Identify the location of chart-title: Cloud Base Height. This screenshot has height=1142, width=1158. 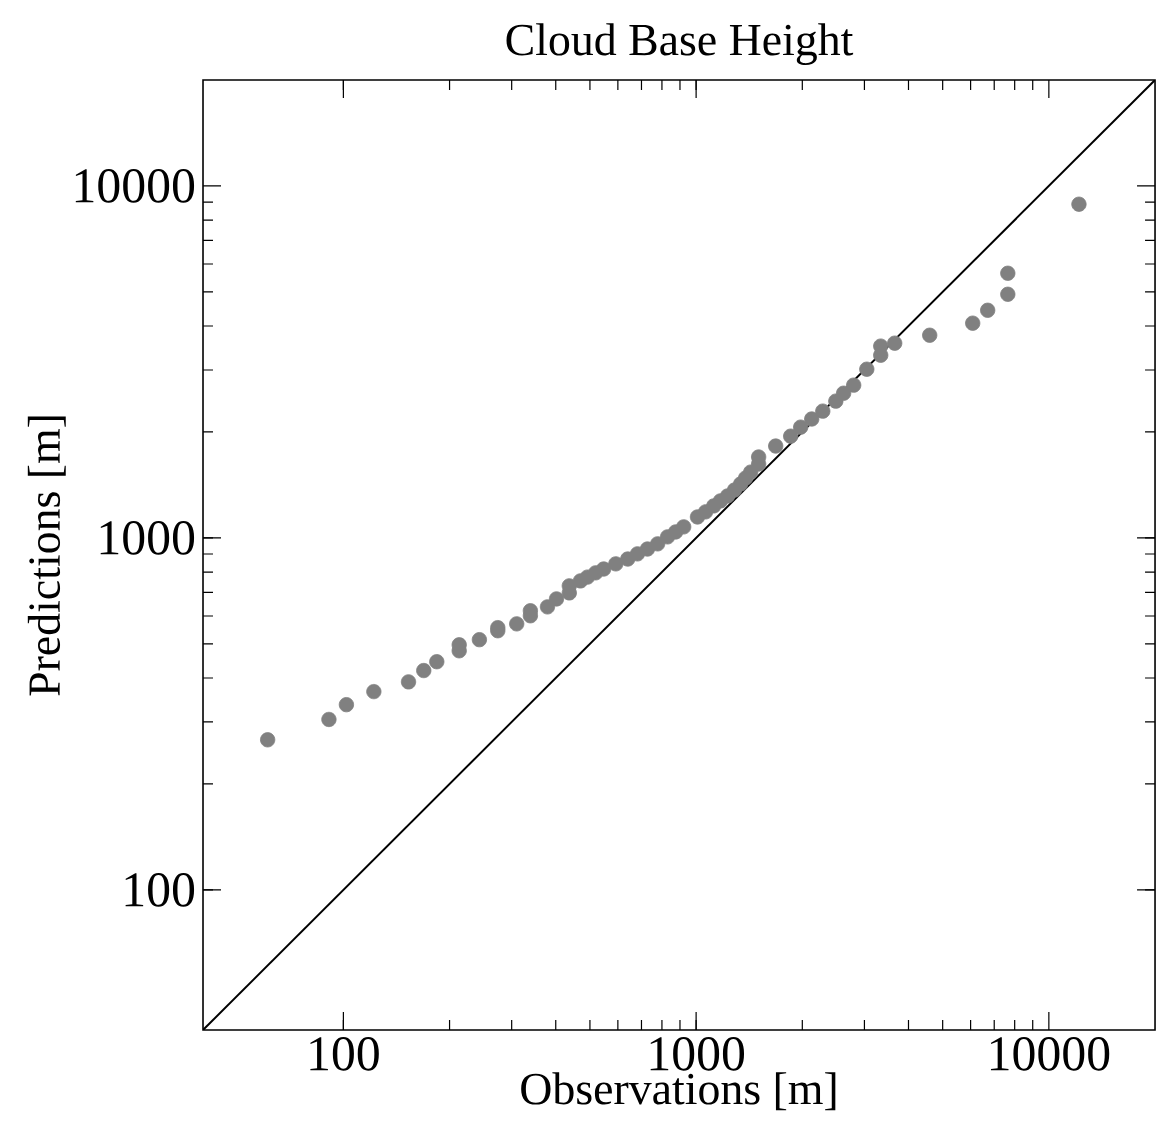
(680, 44).